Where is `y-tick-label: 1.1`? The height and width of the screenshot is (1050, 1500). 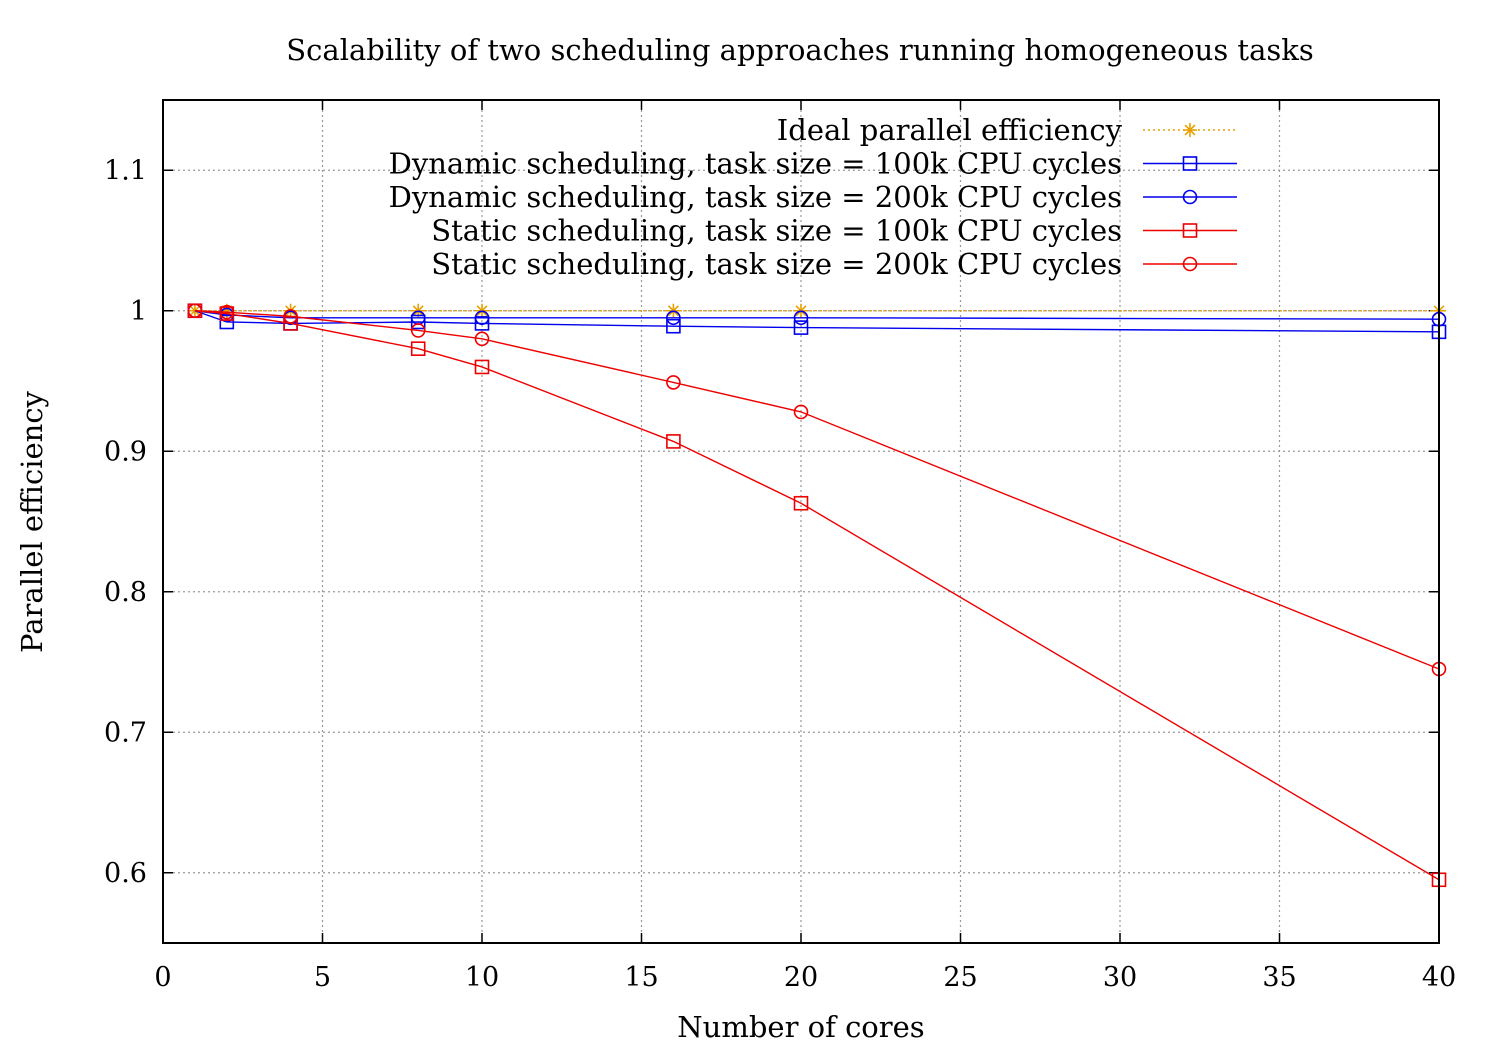
y-tick-label: 1.1 is located at coordinates (125, 170).